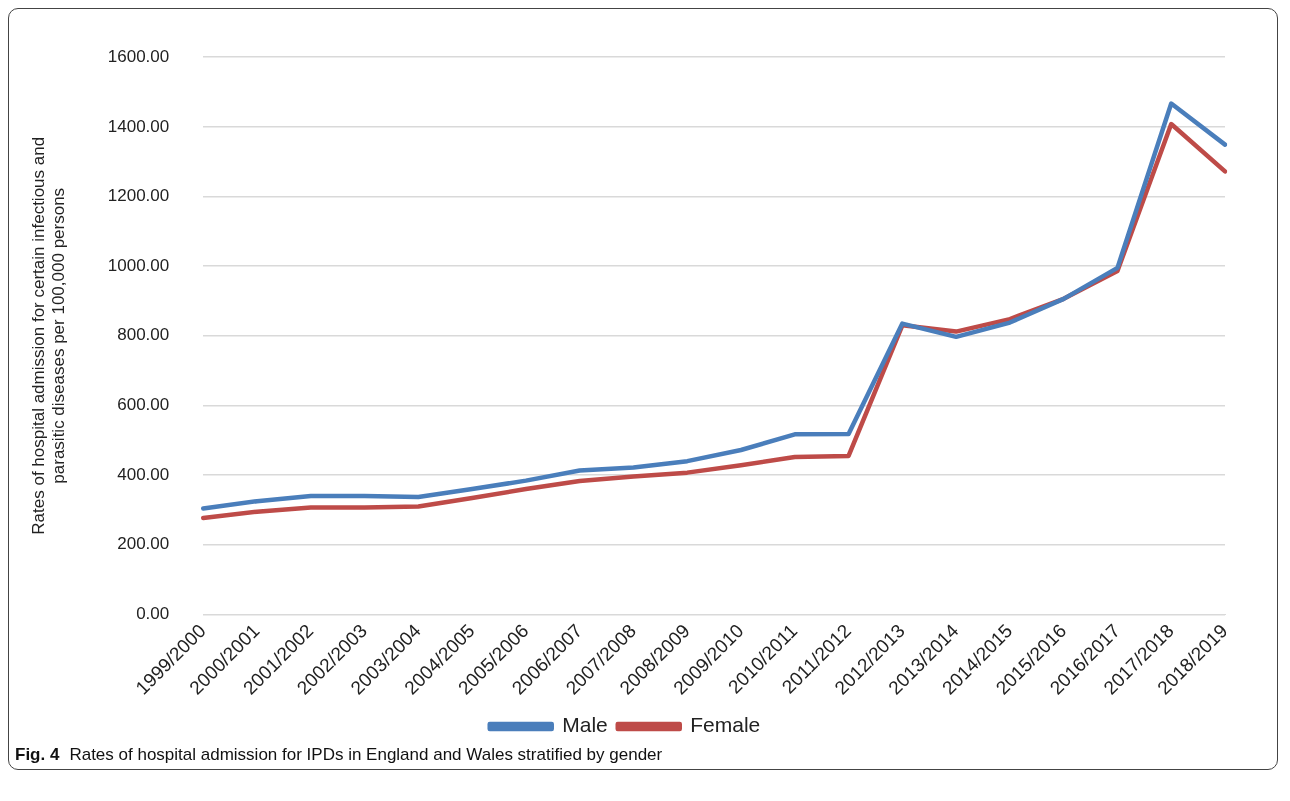 The height and width of the screenshot is (801, 1290). What do you see at coordinates (143, 405) in the screenshot?
I see `y-tick-label: 600.00` at bounding box center [143, 405].